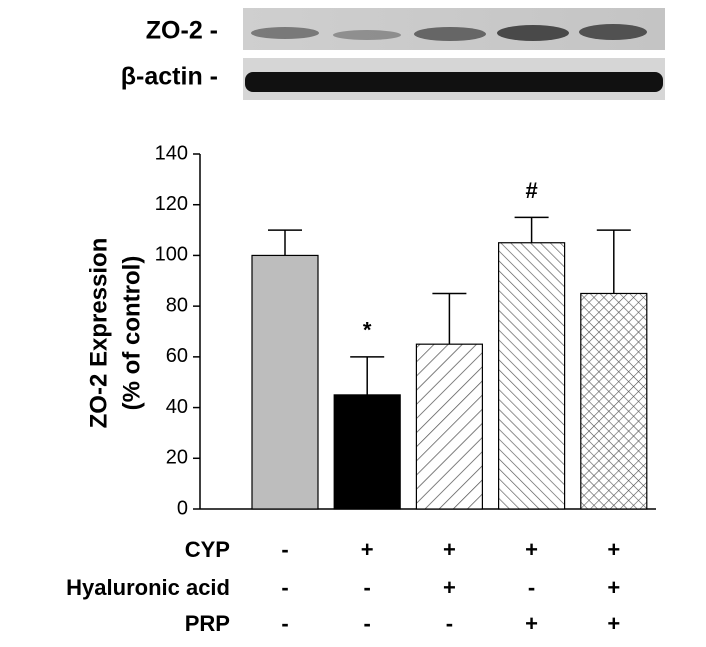  I want to click on y-axis-label: (% of control), so click(131, 333).